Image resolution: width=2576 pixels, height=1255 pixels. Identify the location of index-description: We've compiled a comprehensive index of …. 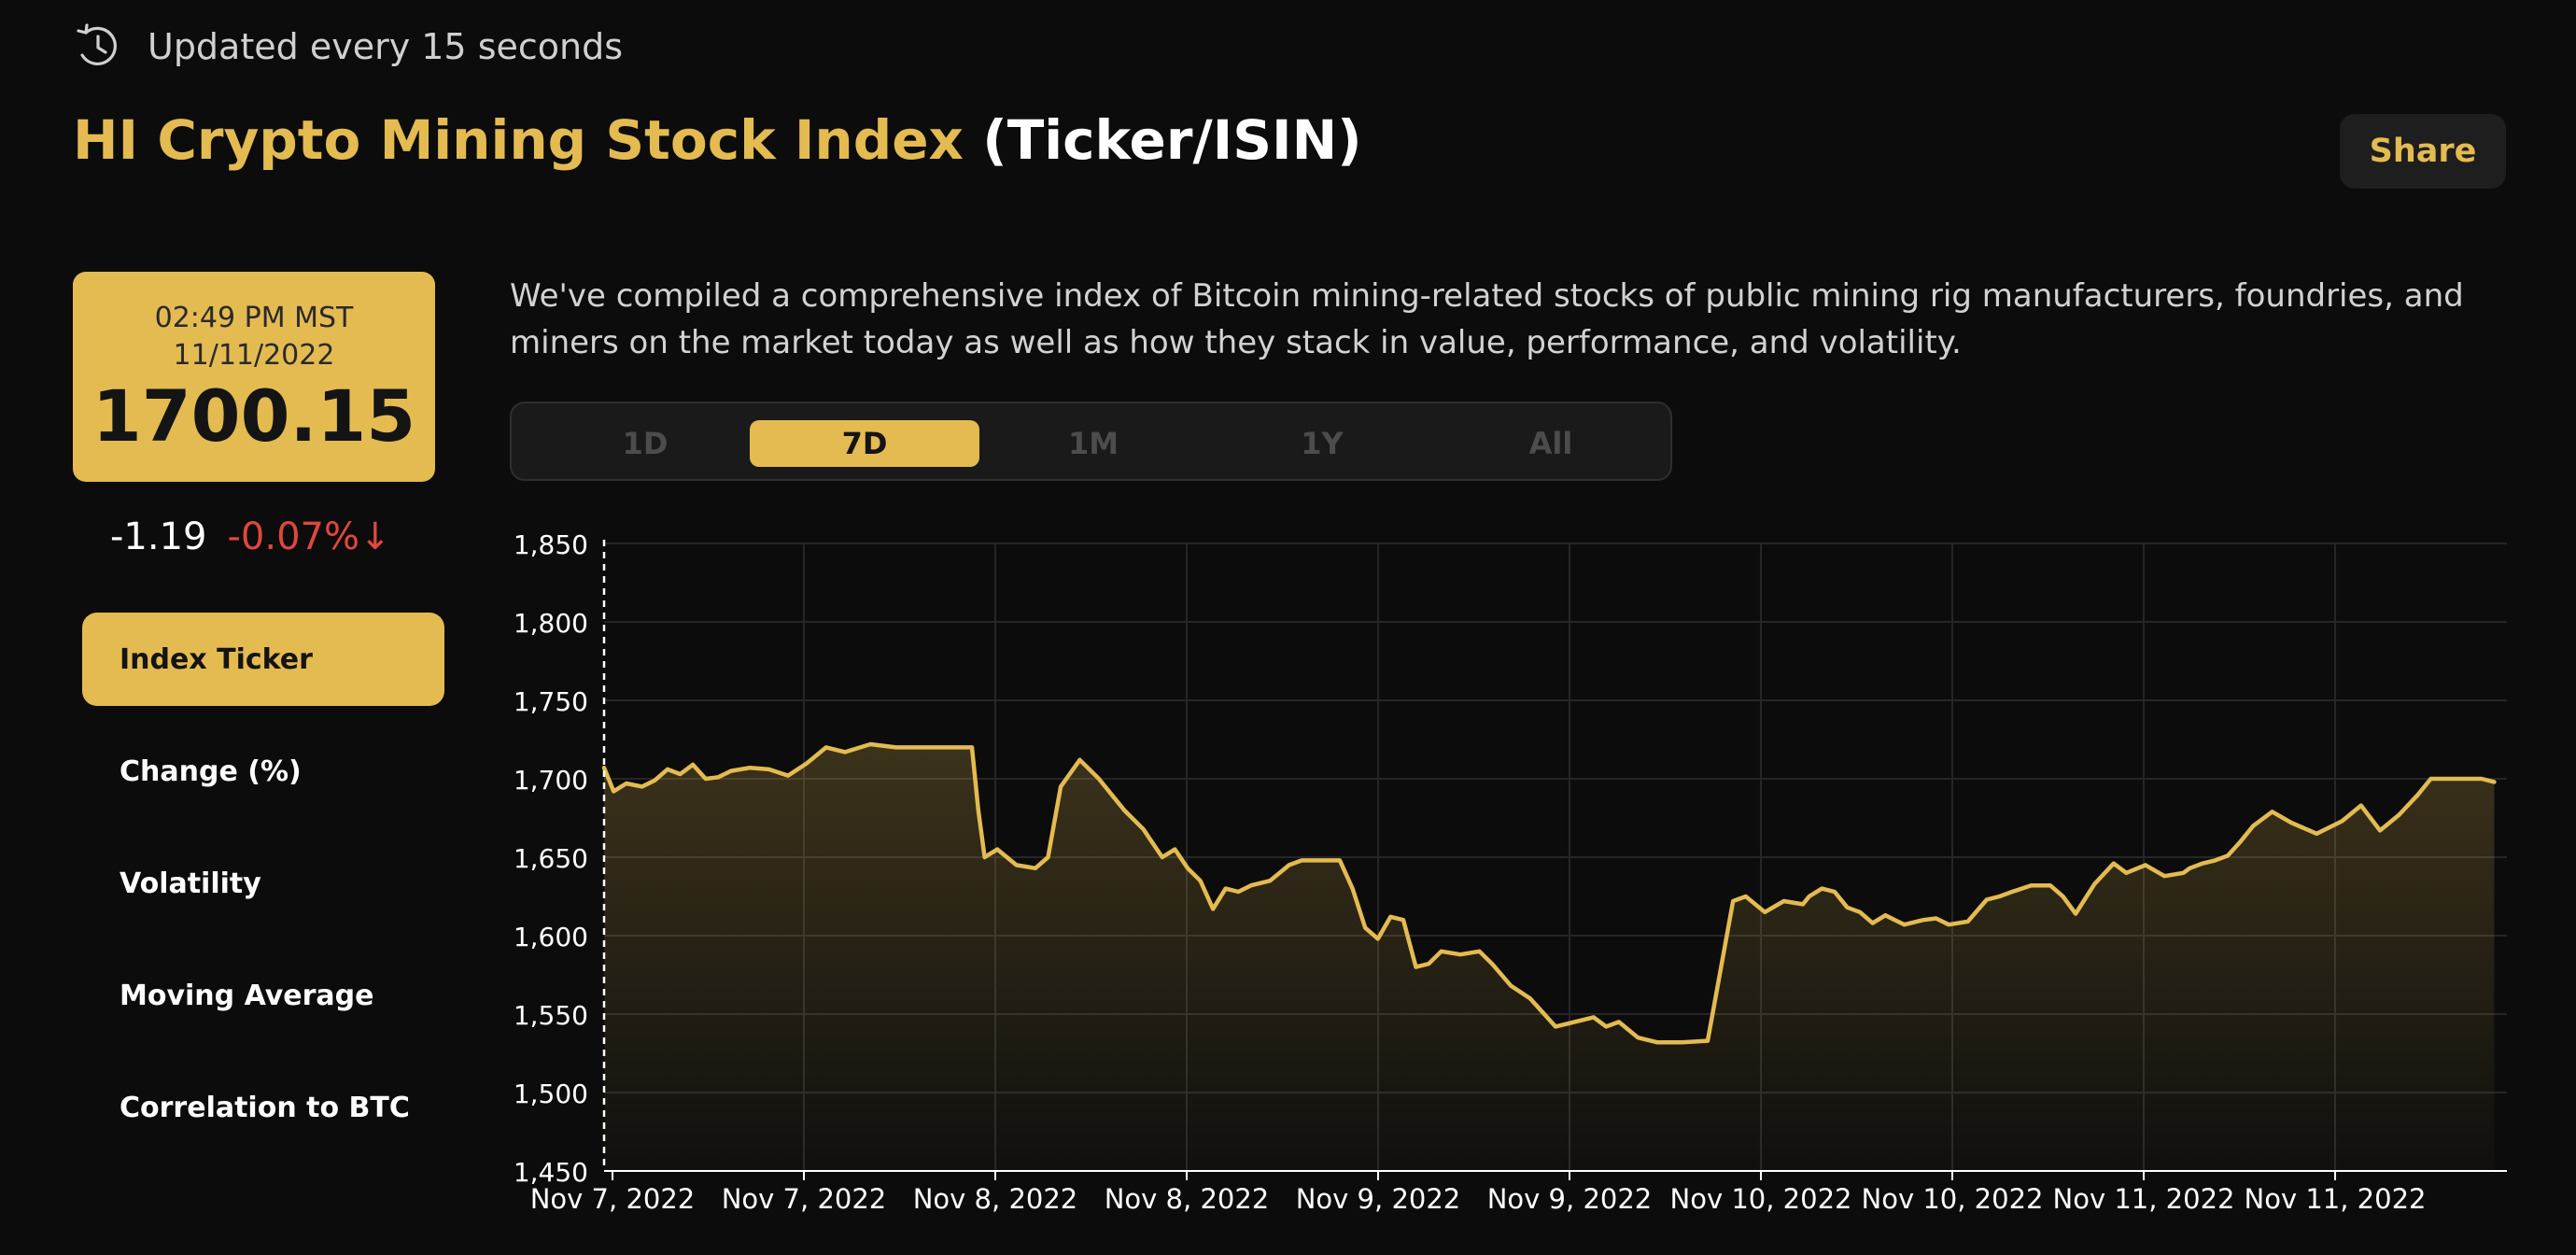
(1487, 319).